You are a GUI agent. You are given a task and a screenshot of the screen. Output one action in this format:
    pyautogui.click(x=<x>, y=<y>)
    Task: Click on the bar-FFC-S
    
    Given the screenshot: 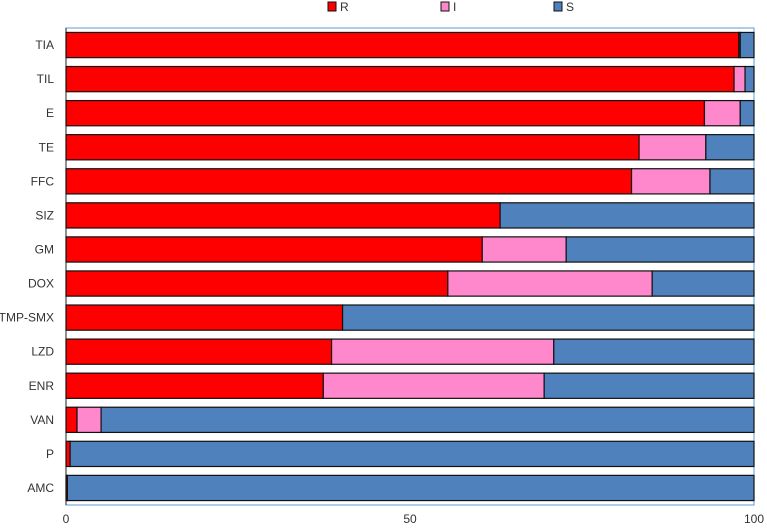 What is the action you would take?
    pyautogui.click(x=732, y=181)
    